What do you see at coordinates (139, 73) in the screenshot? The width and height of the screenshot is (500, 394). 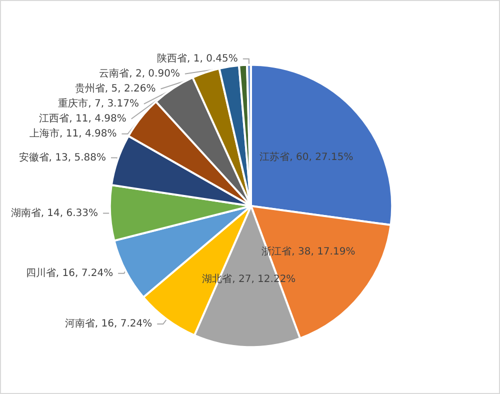 I see `slice-label: 云南省, 2, 0.90%` at bounding box center [139, 73].